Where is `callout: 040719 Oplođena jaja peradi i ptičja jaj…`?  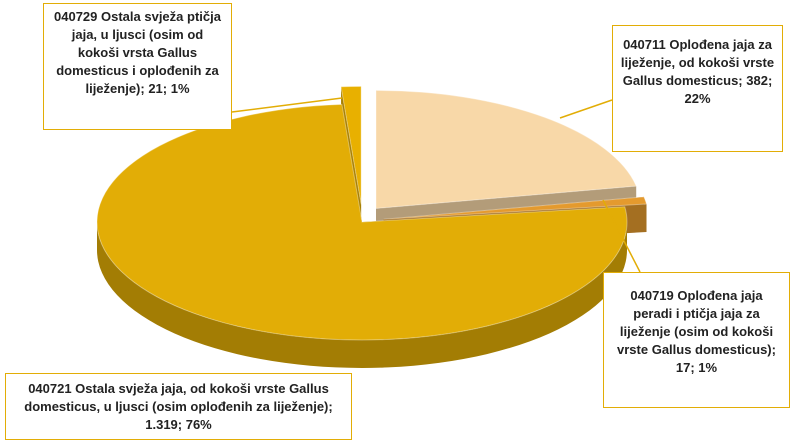
callout: 040719 Oplođena jaja peradi i ptičja jaj… is located at coordinates (696, 340).